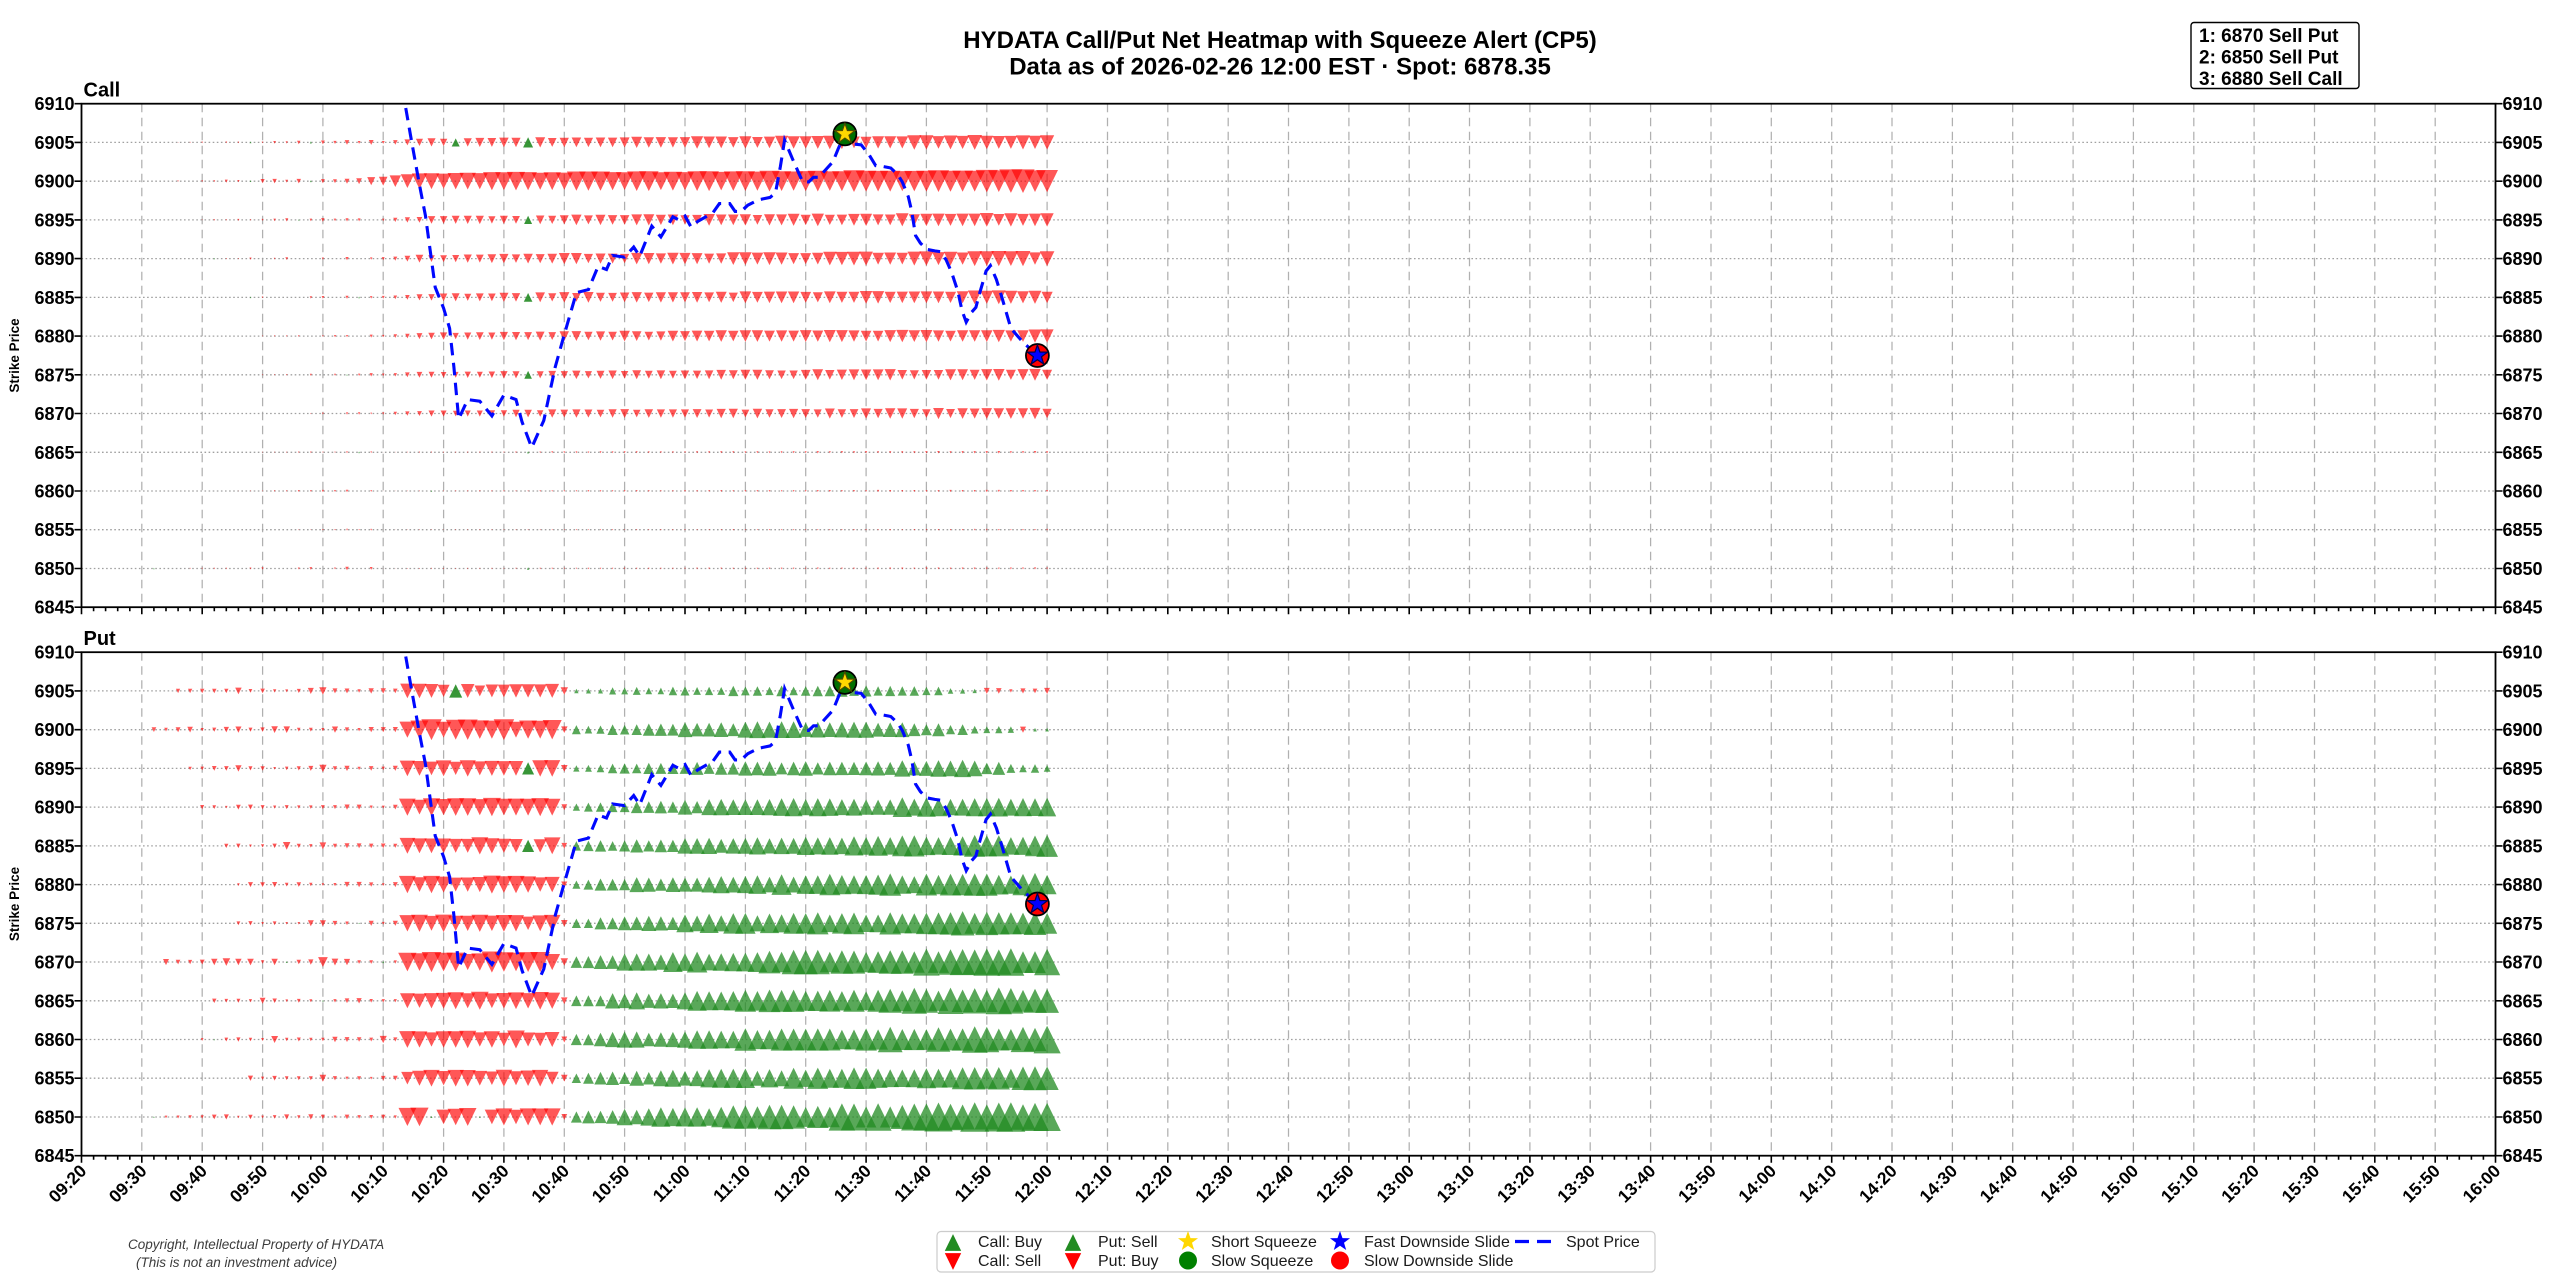 Image resolution: width=2560 pixels, height=1280 pixels. Describe the element at coordinates (1010, 1242) in the screenshot. I see `svg-text: Call: Buy` at that location.